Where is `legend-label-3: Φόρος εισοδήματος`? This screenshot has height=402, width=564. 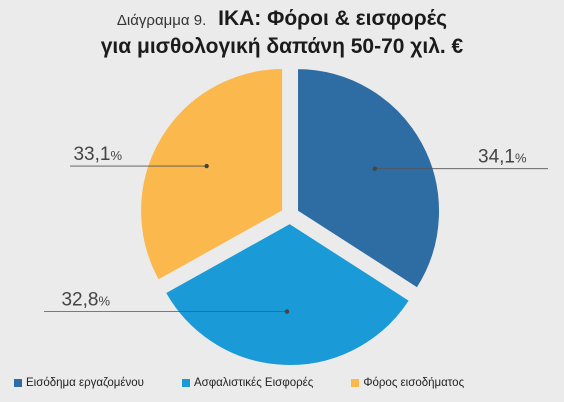
legend-label-3: Φόρος εισοδήματος is located at coordinates (414, 383).